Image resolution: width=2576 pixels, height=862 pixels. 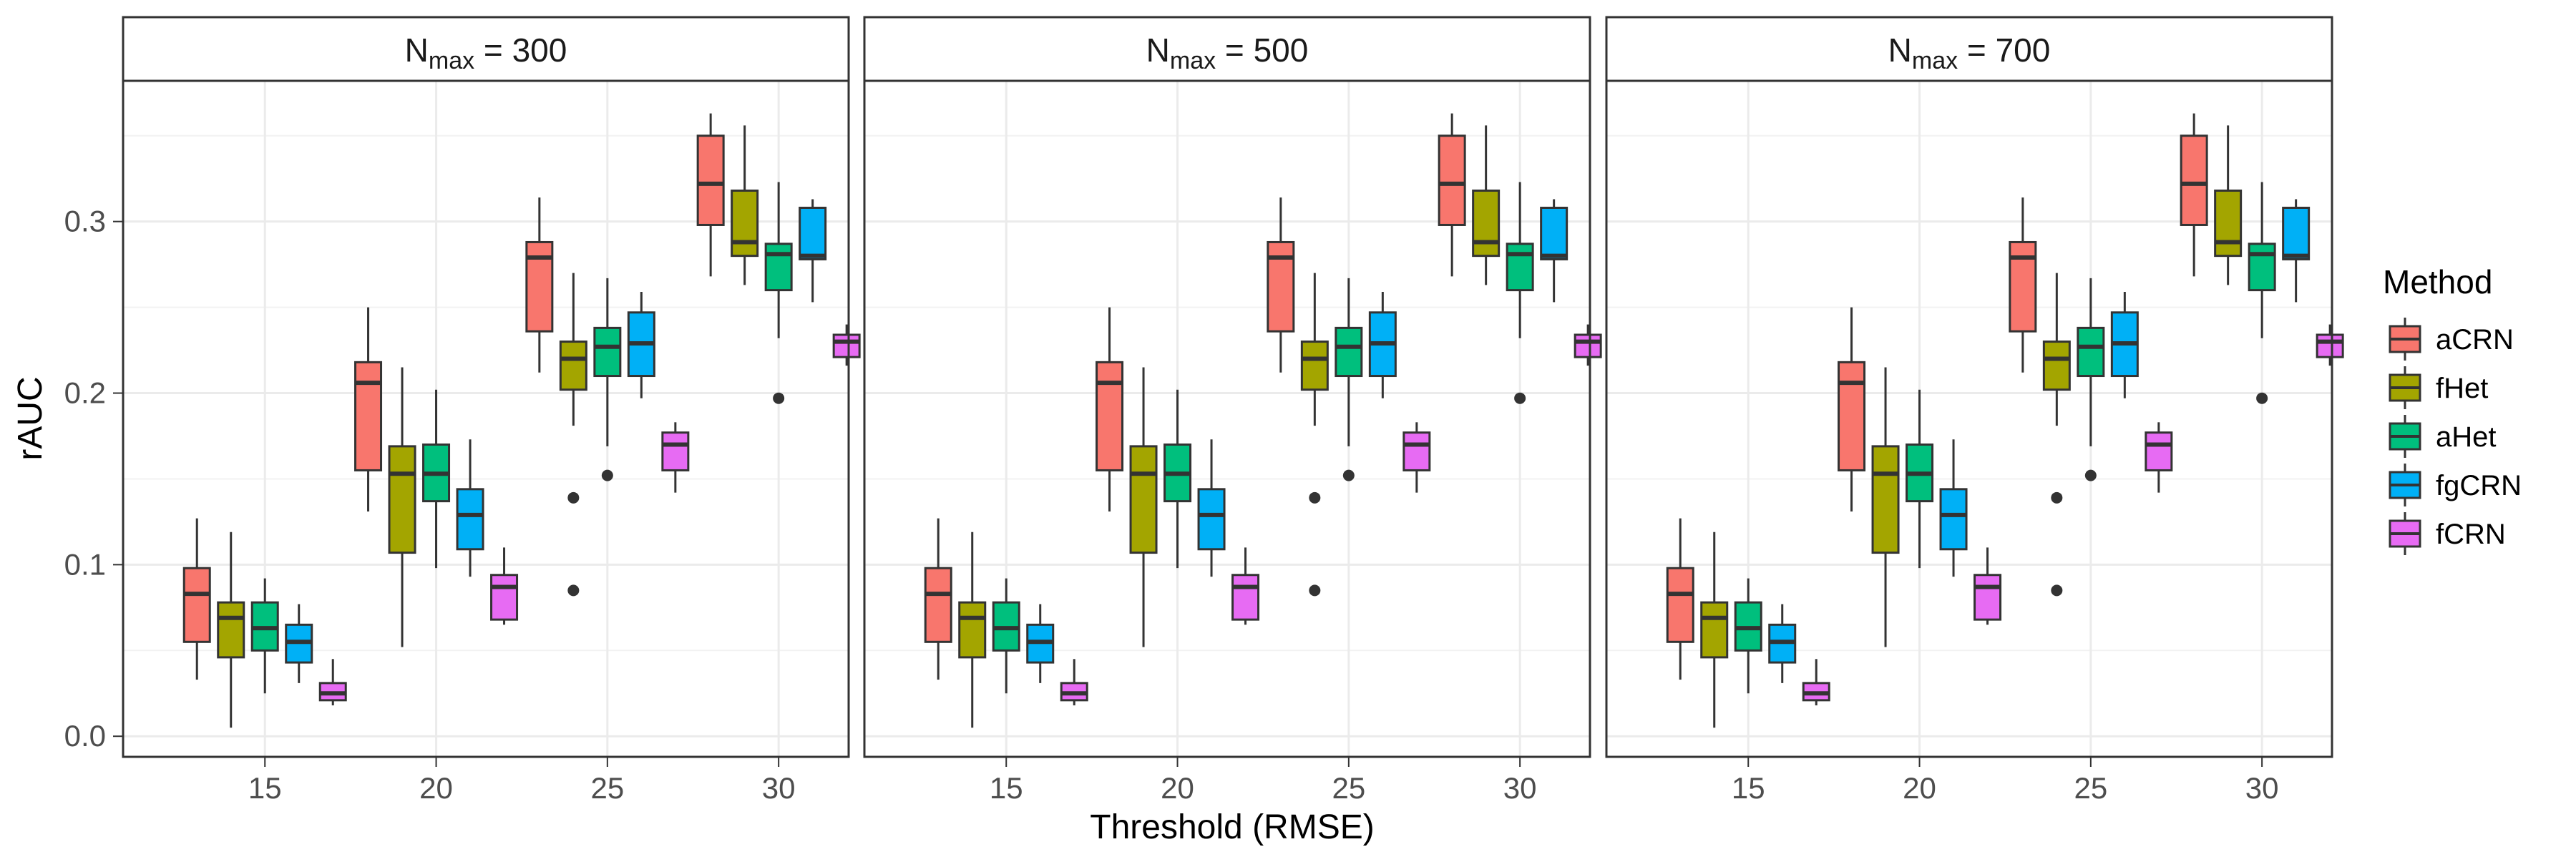 I want to click on legend-item-fHet: fHet, so click(x=2438, y=388).